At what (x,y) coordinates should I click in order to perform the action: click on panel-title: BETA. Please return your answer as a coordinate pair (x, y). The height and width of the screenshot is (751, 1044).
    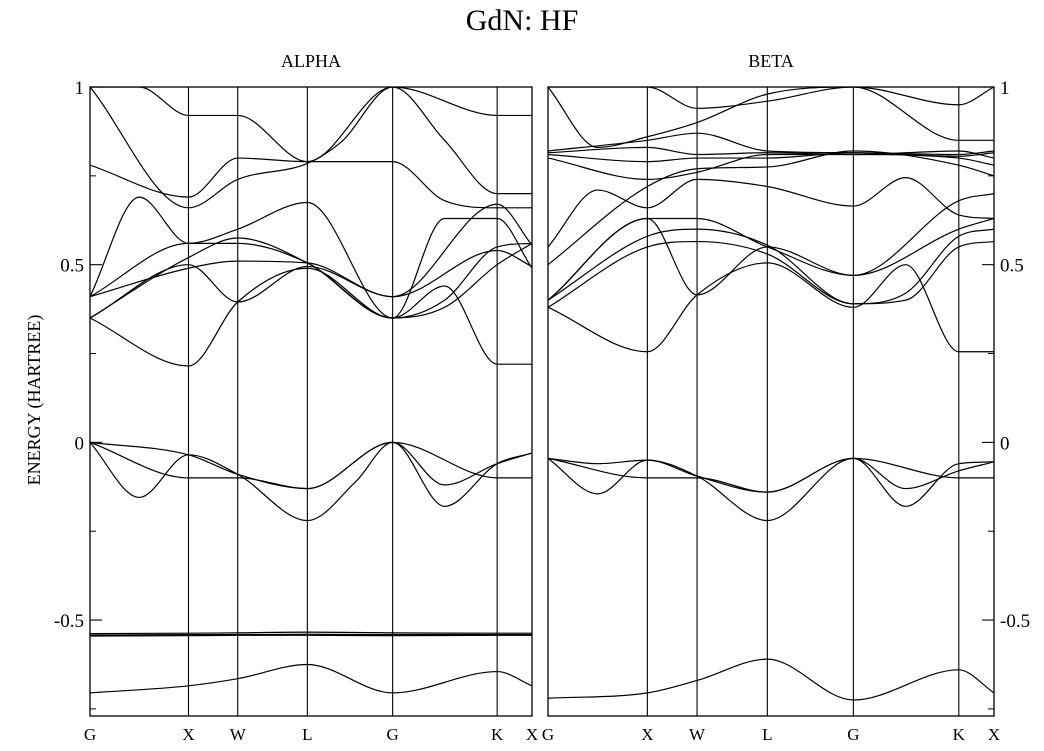
    Looking at the image, I should click on (771, 61).